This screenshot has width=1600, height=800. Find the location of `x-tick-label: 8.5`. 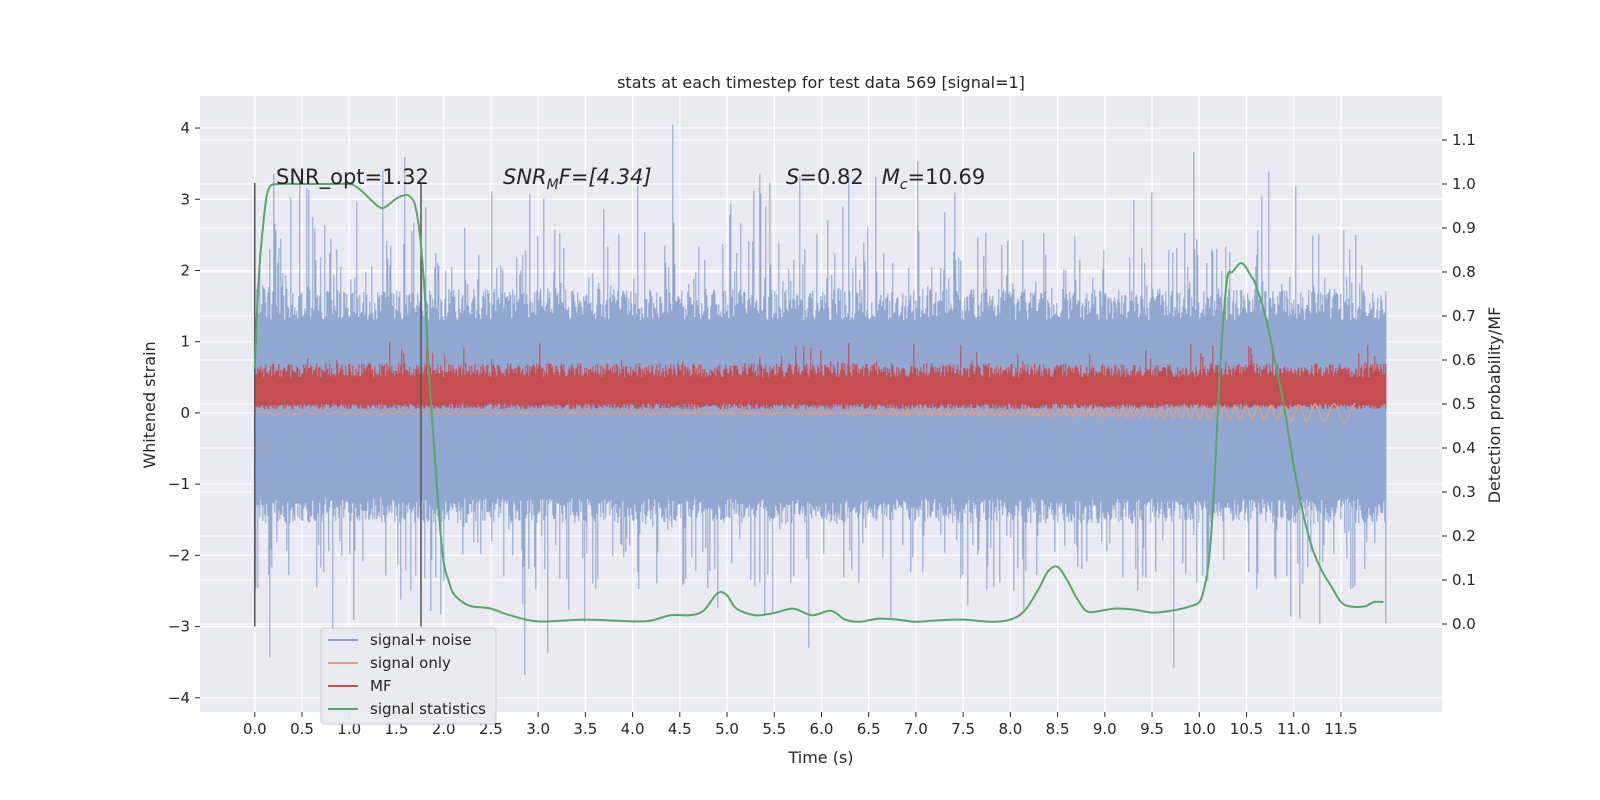

x-tick-label: 8.5 is located at coordinates (1058, 729).